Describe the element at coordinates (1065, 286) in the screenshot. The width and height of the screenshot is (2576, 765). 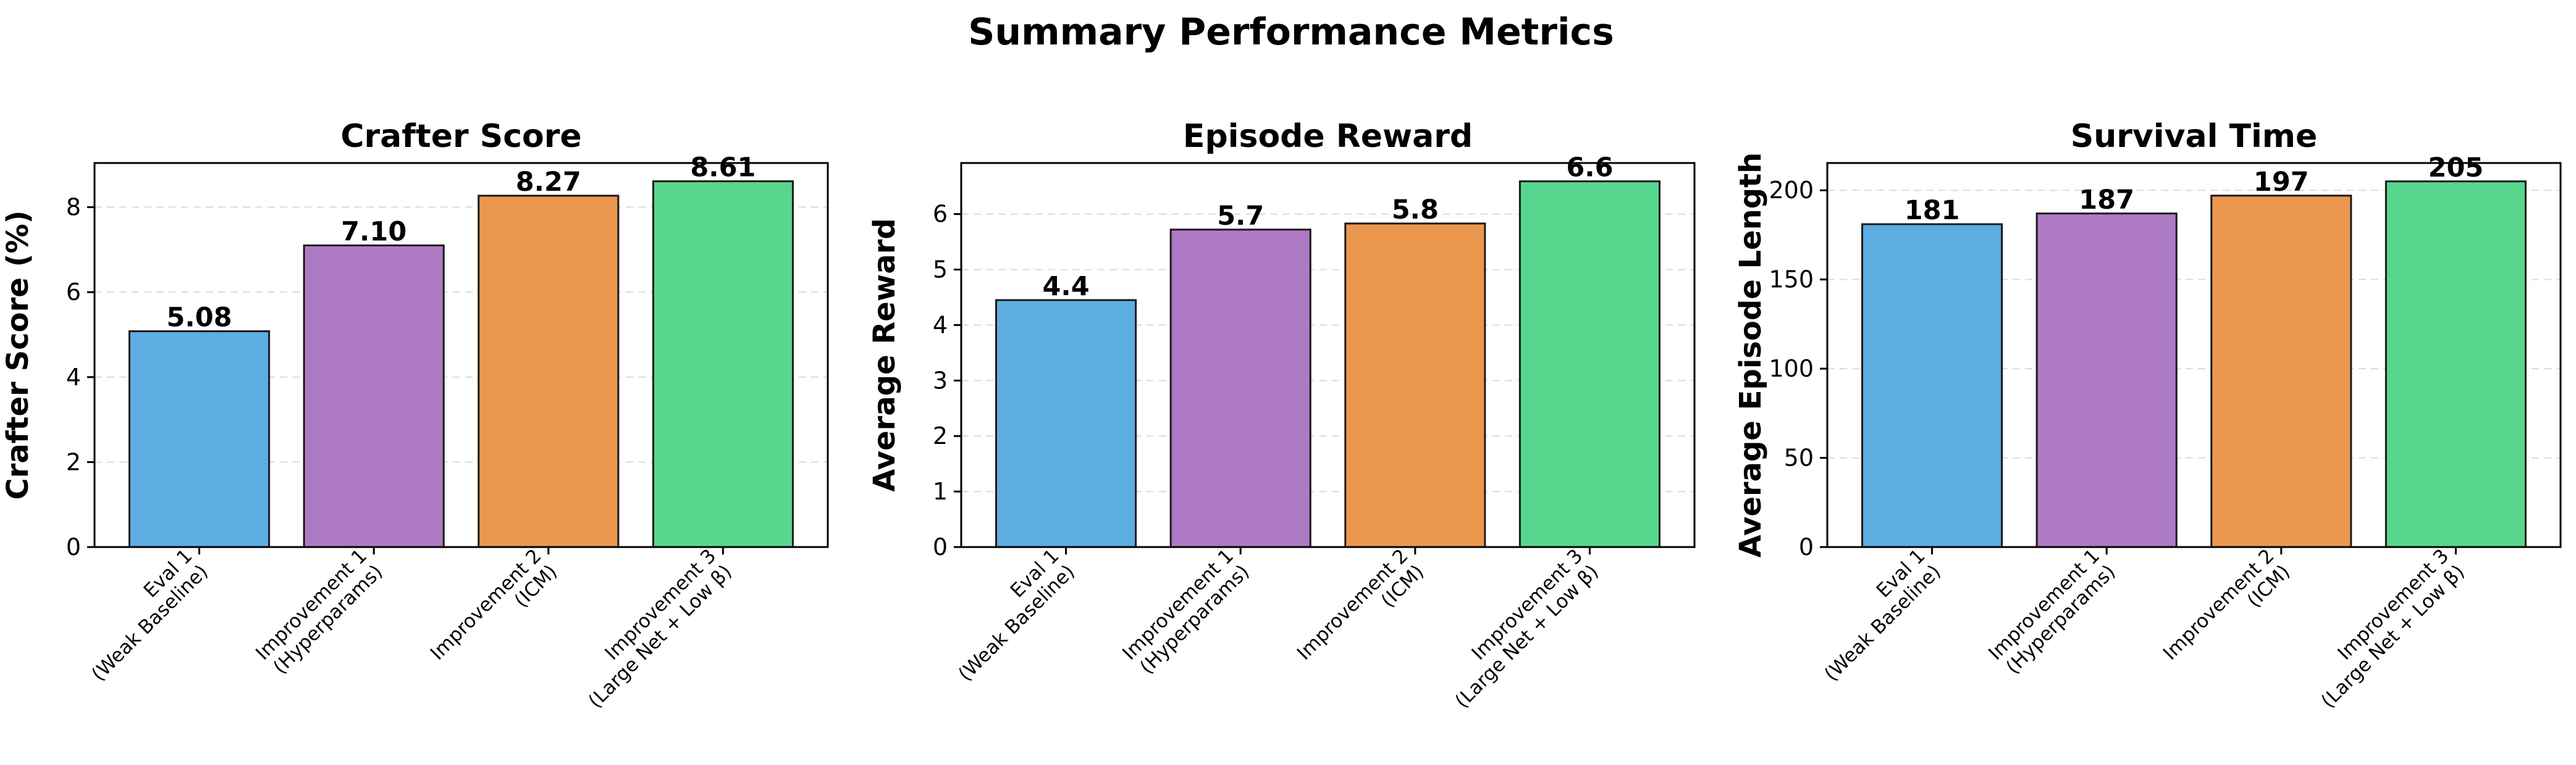
I see `bar-value-label: 4.4` at that location.